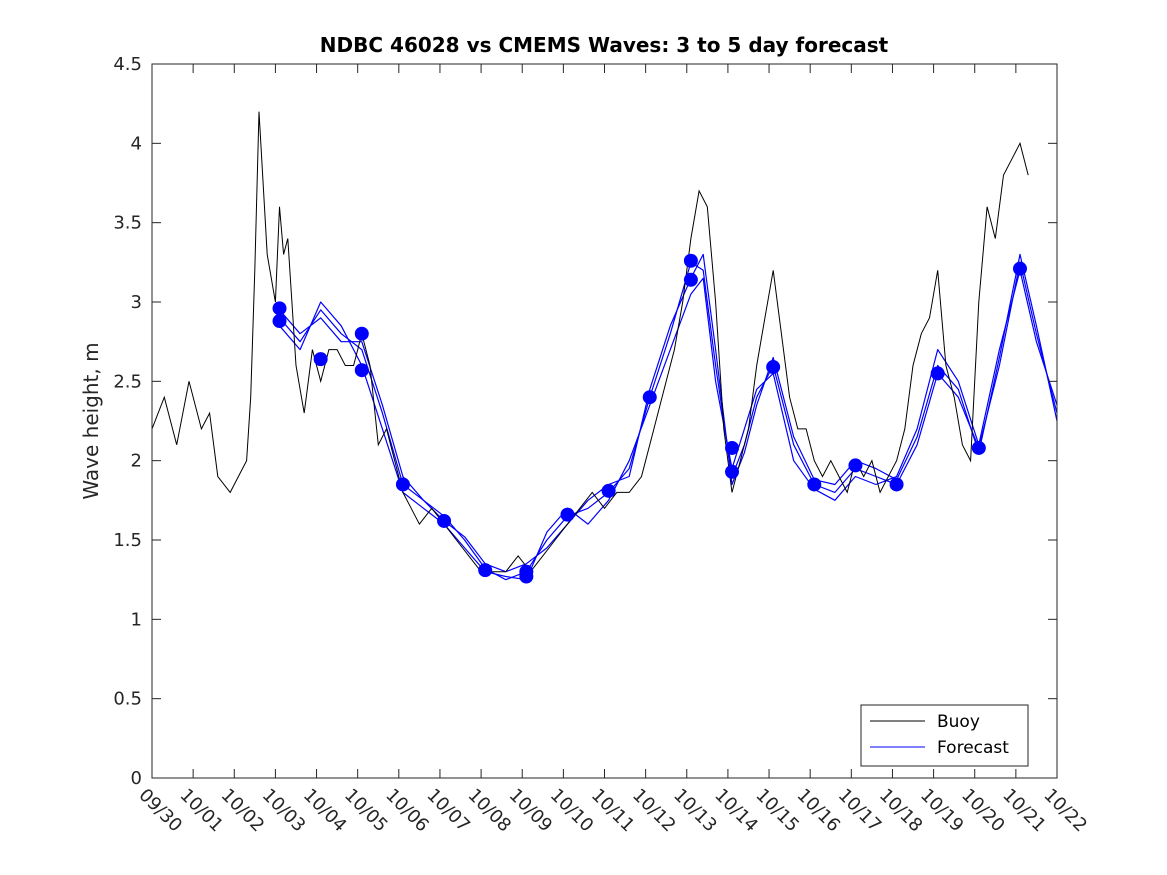  I want to click on legend: Buoy Forecast, so click(944, 735).